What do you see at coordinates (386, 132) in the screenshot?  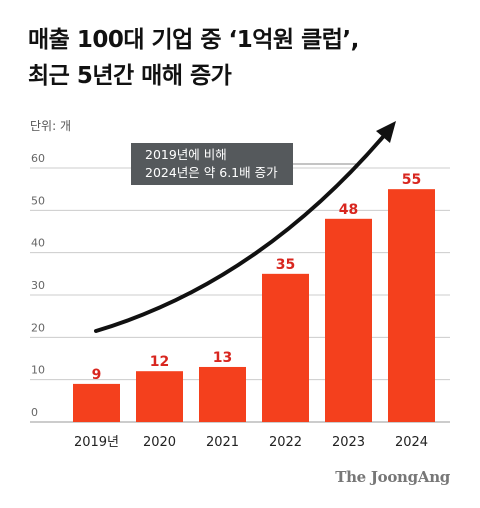 I see `trend-arrow-head` at bounding box center [386, 132].